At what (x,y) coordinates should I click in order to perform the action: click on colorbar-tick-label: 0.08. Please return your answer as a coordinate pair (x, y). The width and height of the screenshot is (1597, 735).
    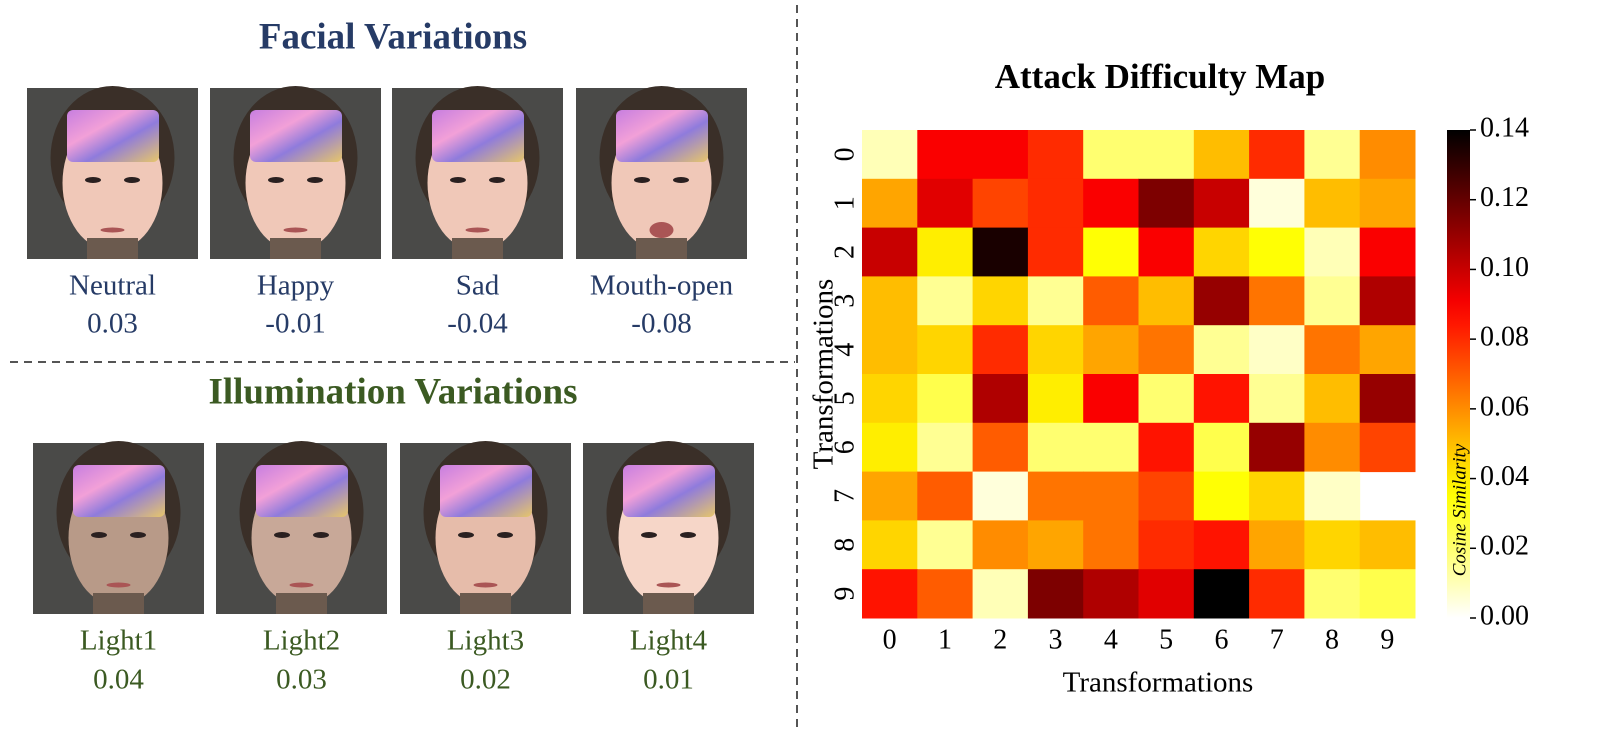
    Looking at the image, I should click on (1504, 337).